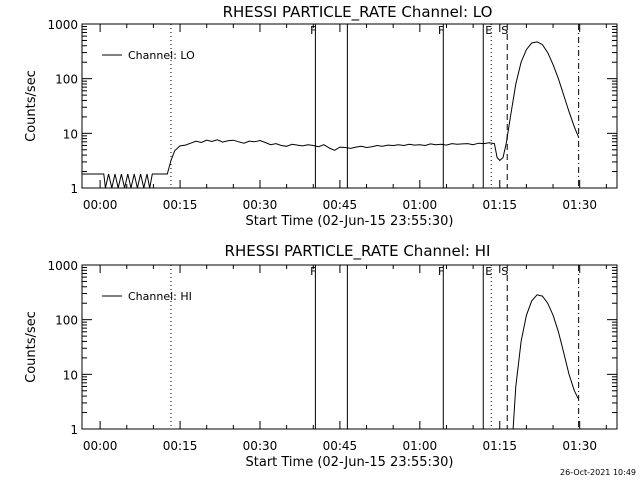  Describe the element at coordinates (598, 472) in the screenshot. I see `footer-timestamp: 26-Oct-2021 10:49` at that location.